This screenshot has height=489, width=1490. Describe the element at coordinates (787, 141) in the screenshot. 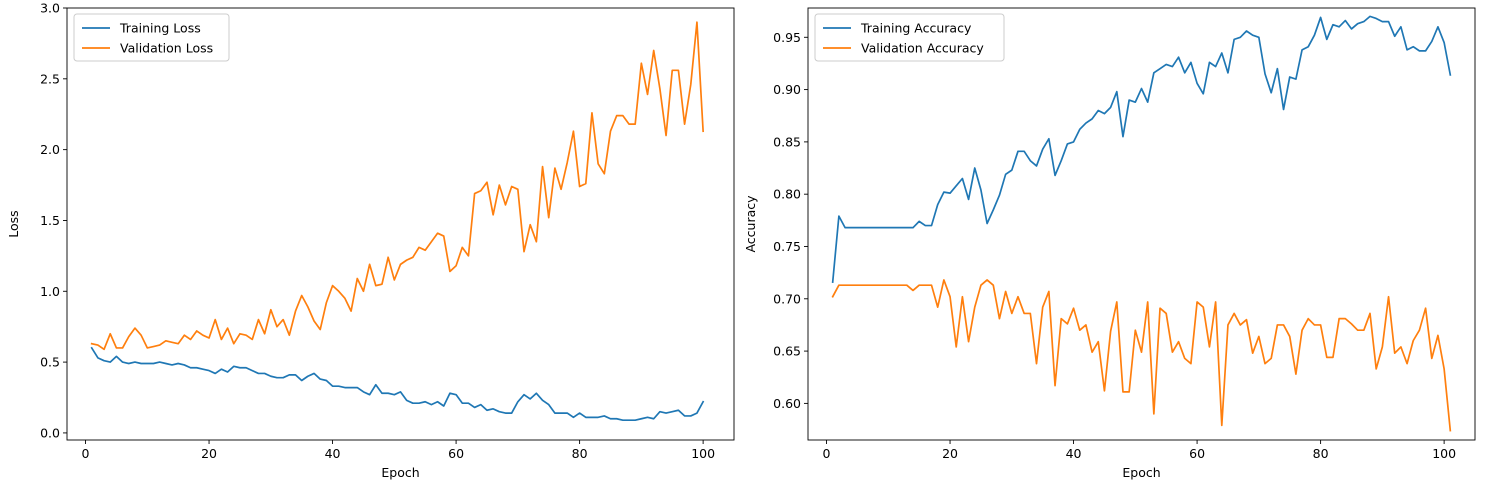

I see `y-tick-label: 0.85` at that location.